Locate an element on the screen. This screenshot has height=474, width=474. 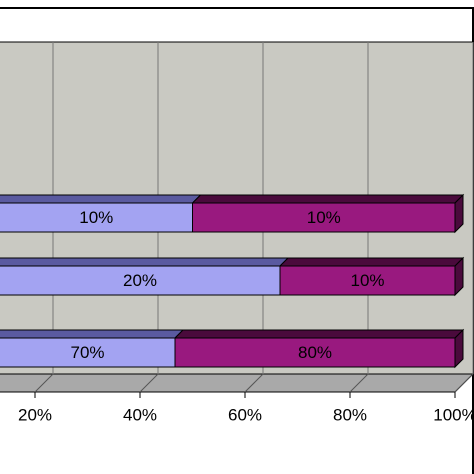
x-tick-label: 40% is located at coordinates (140, 414).